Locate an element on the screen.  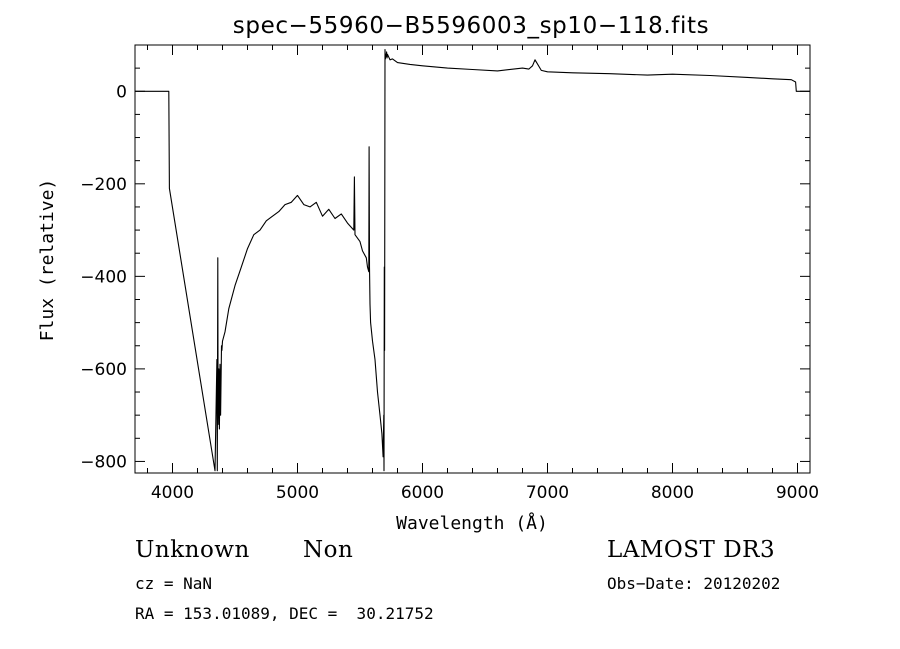
coordinates: RA = 153.01089, DEC = 30.21752 is located at coordinates (284, 613).